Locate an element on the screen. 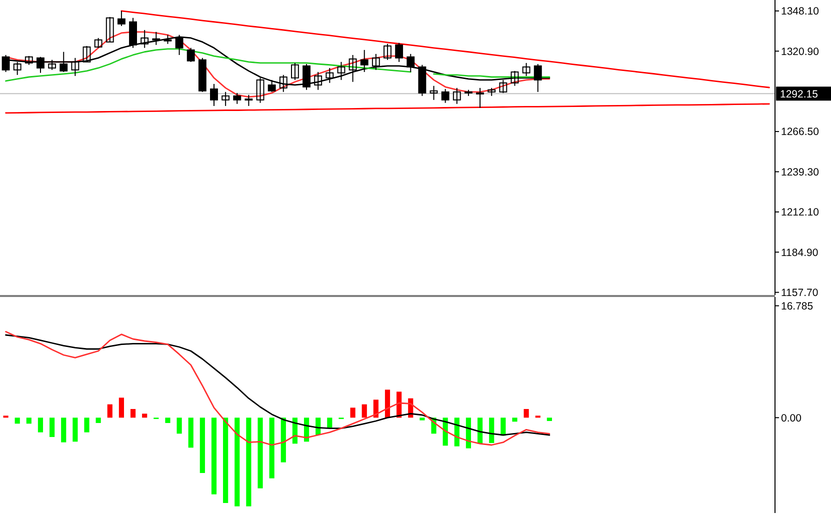 This screenshot has height=518, width=831. ref-line-label: 1292.15 is located at coordinates (799, 94).